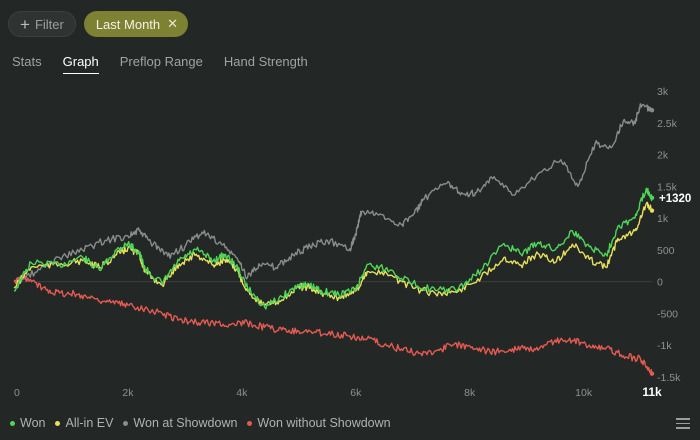 This screenshot has width=700, height=440. What do you see at coordinates (663, 156) in the screenshot?
I see `y-tick-label: 2k` at bounding box center [663, 156].